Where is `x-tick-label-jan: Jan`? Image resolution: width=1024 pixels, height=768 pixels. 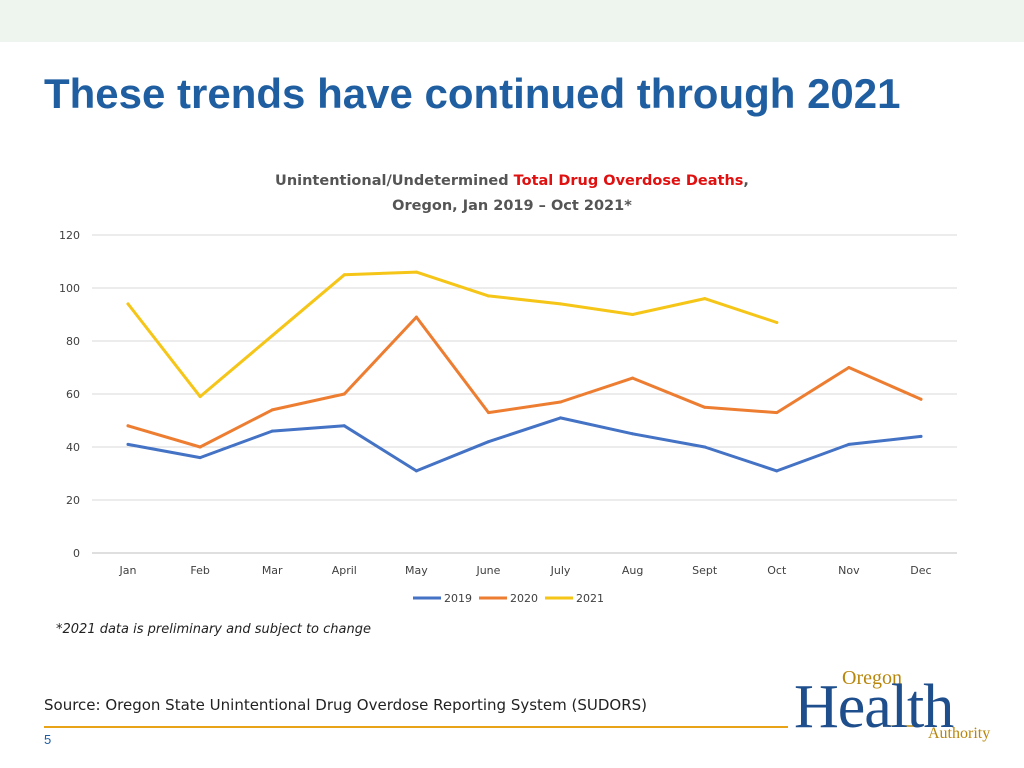 x-tick-label-jan: Jan is located at coordinates (128, 570).